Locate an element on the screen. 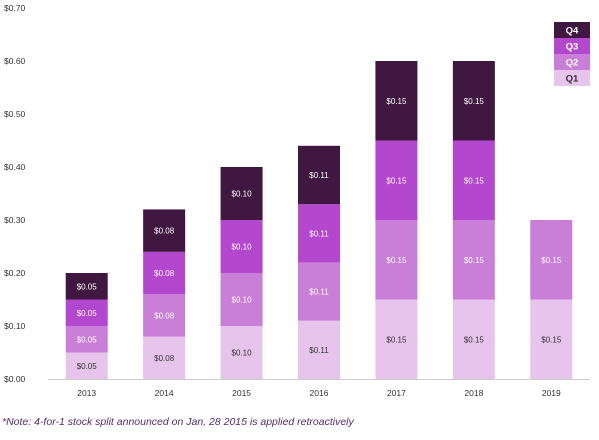  legend-label: Q1 is located at coordinates (572, 79).